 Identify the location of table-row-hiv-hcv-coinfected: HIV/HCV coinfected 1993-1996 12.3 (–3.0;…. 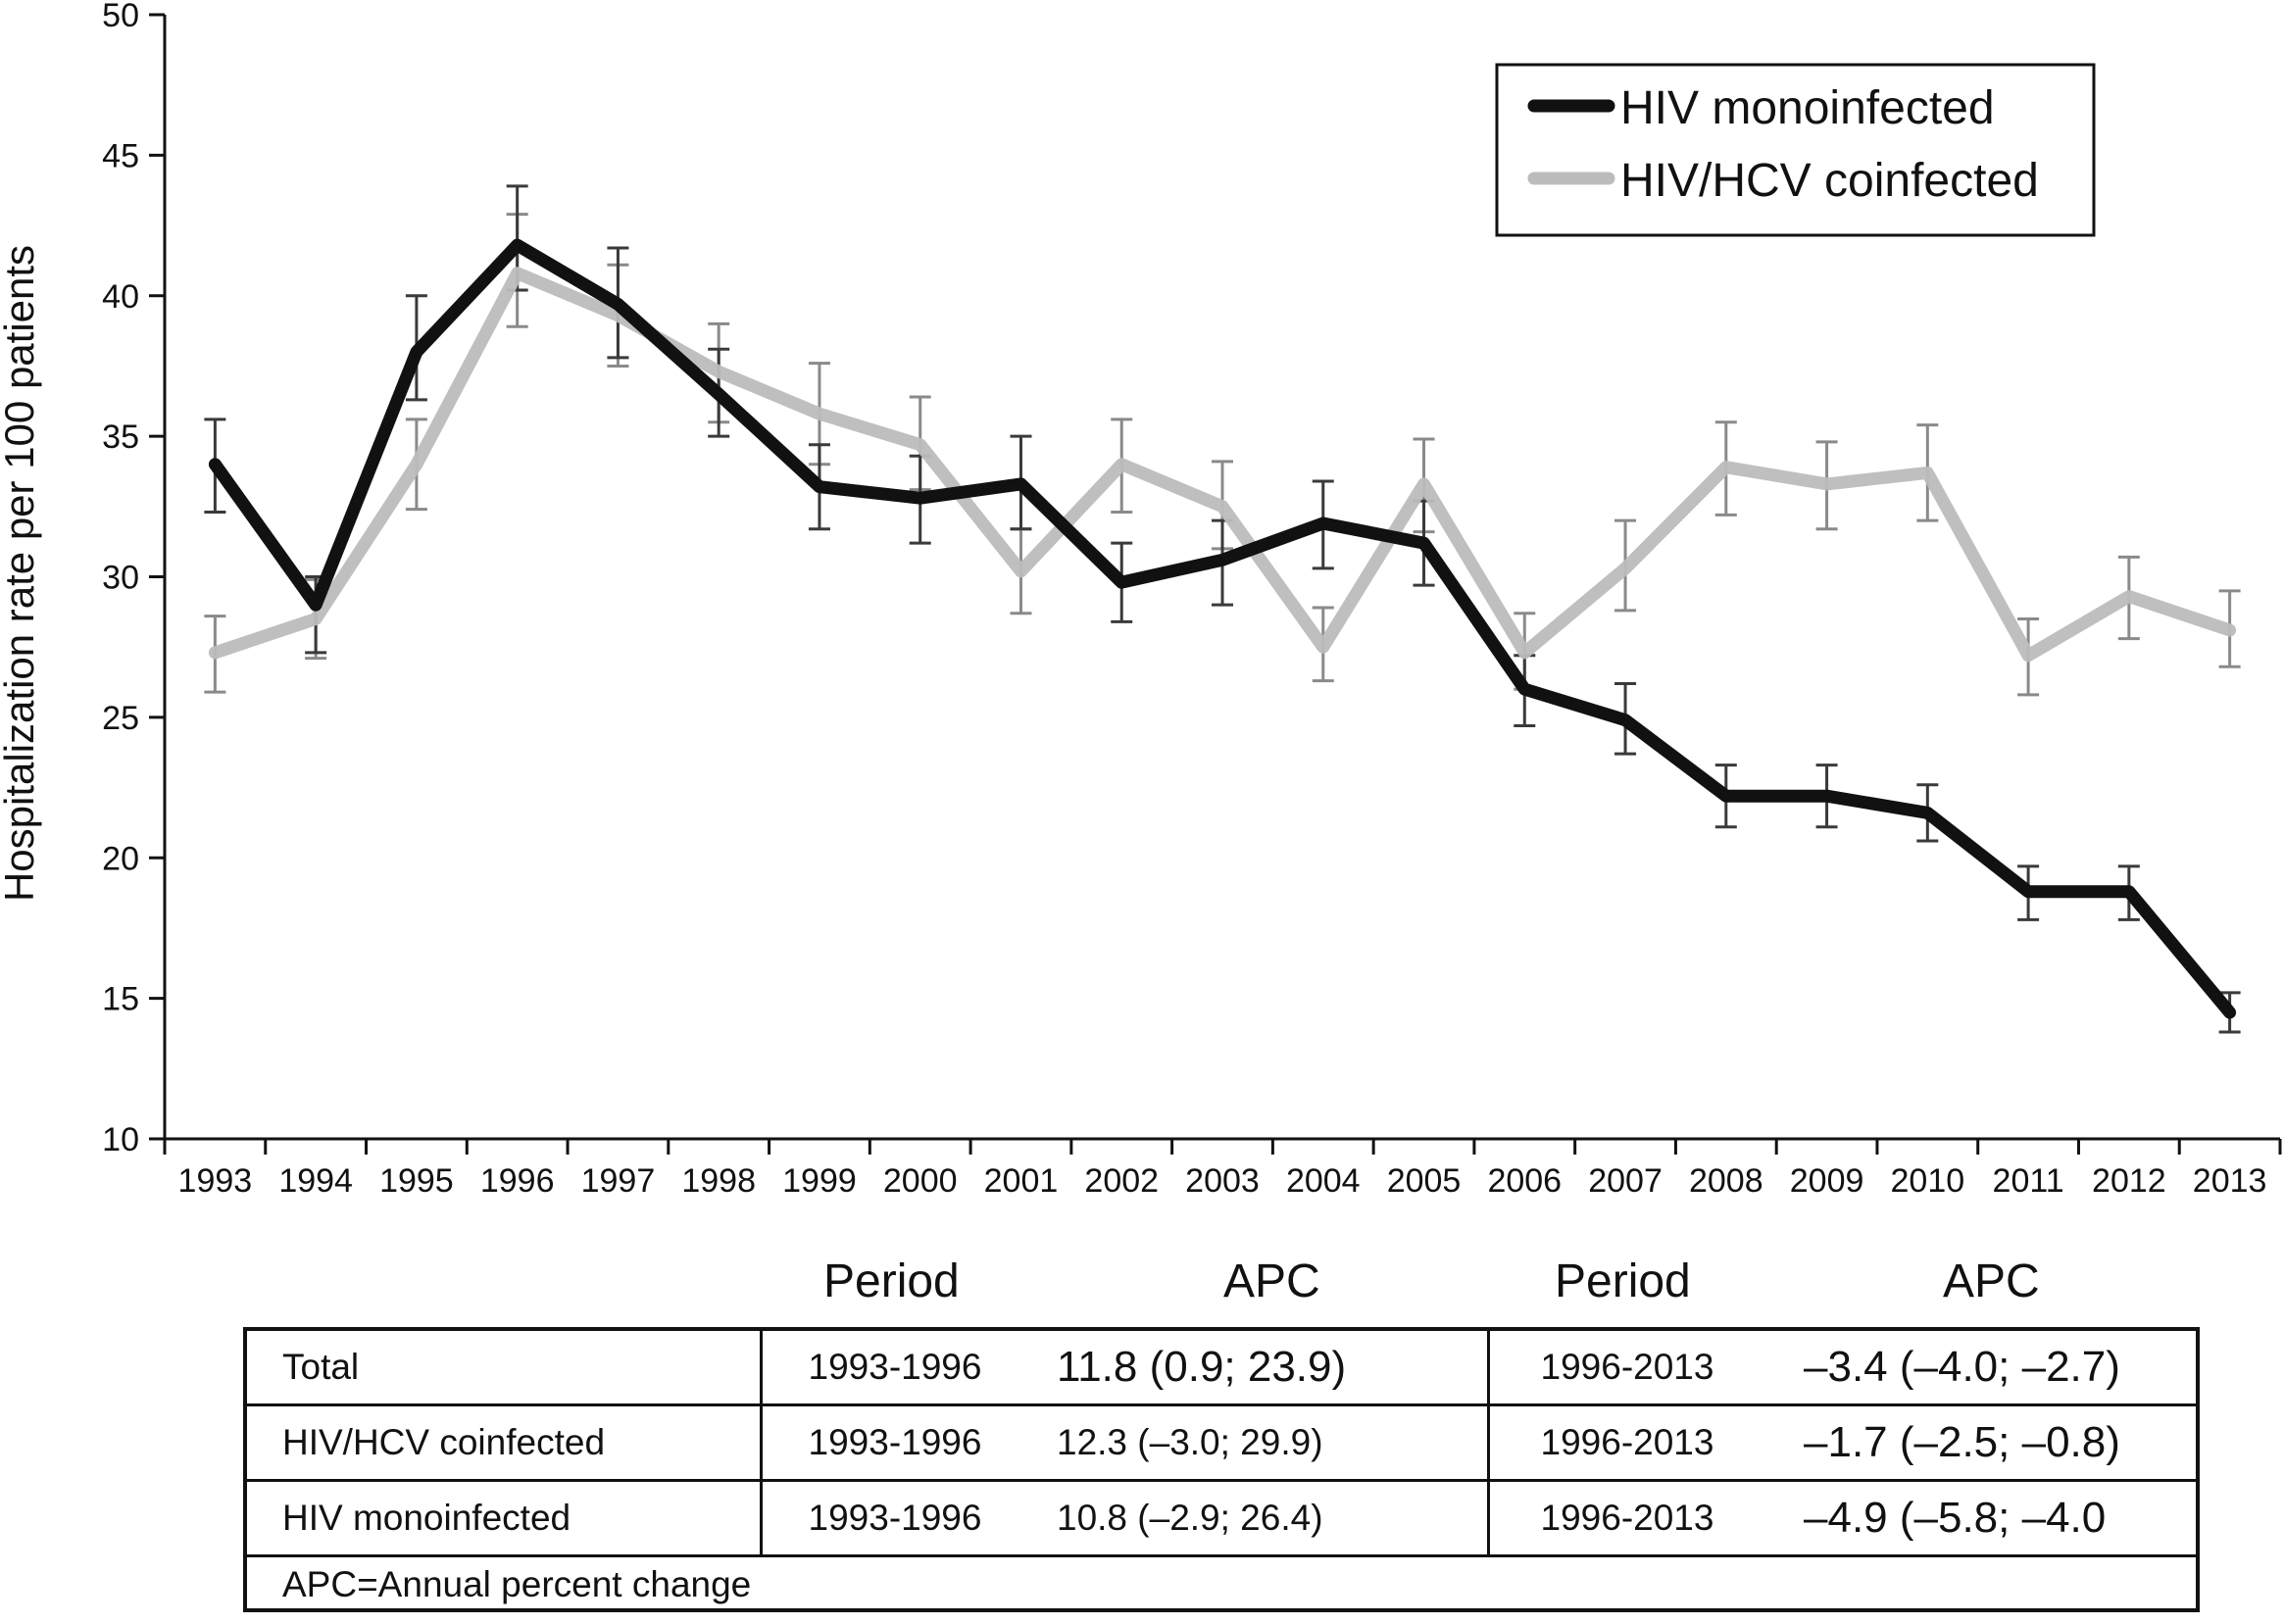
(1221, 1444).